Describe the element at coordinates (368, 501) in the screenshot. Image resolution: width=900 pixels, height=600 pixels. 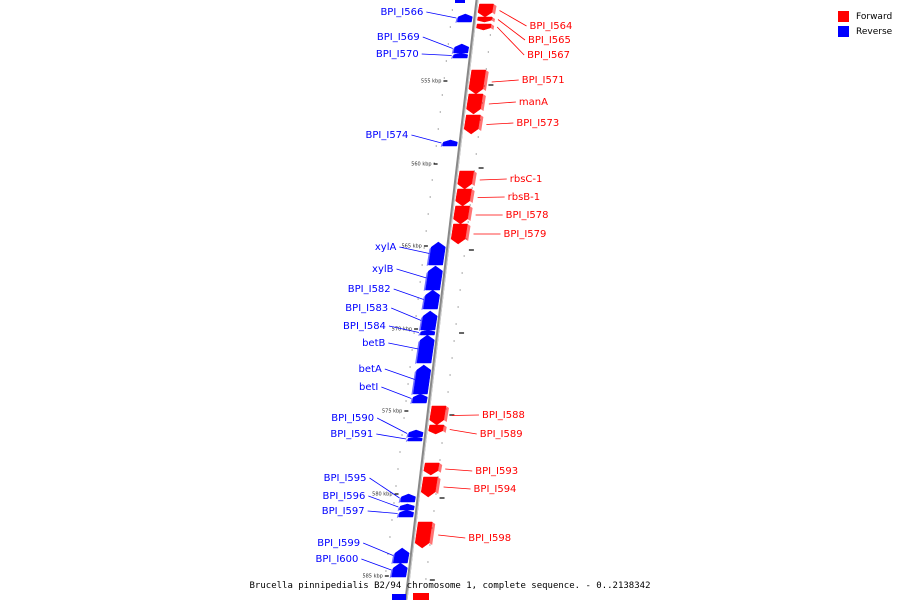
I see `gene-bpi_i596: BPI_I596` at that location.